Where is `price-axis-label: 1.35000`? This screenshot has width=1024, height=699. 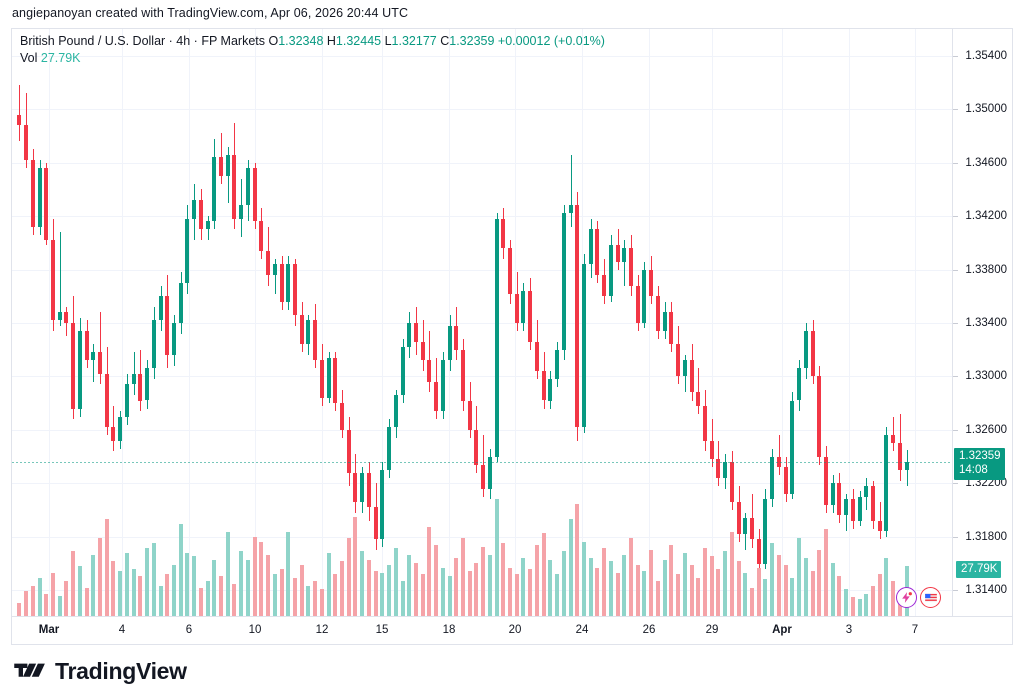
price-axis-label: 1.35000 is located at coordinates (986, 109).